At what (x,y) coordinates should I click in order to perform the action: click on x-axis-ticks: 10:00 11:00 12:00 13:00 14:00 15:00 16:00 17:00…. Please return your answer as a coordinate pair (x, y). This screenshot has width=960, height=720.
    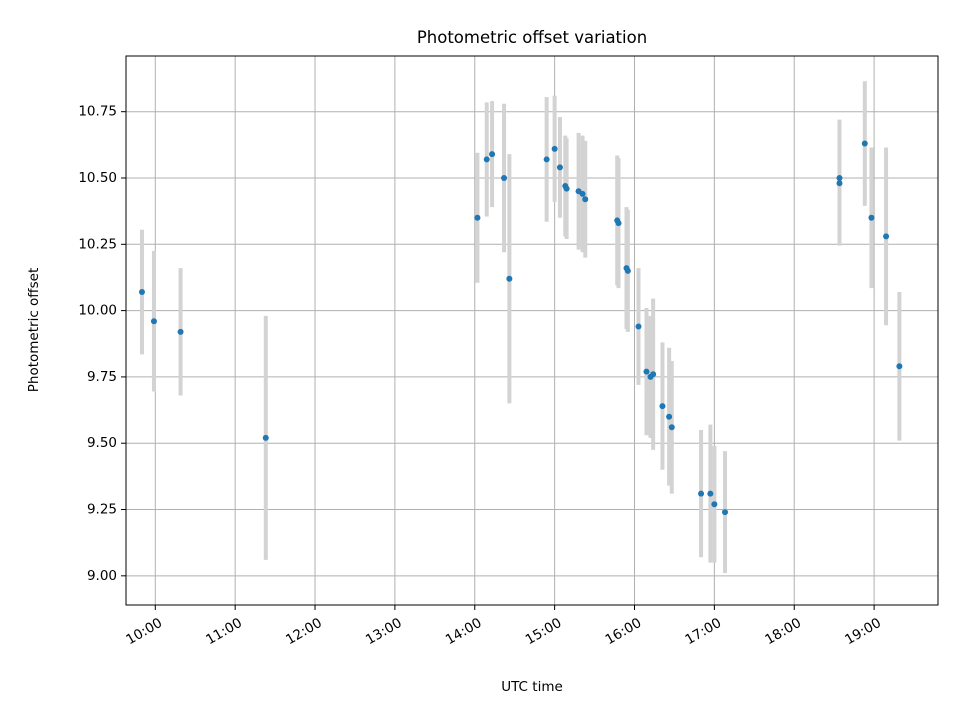
    Looking at the image, I should click on (503, 626).